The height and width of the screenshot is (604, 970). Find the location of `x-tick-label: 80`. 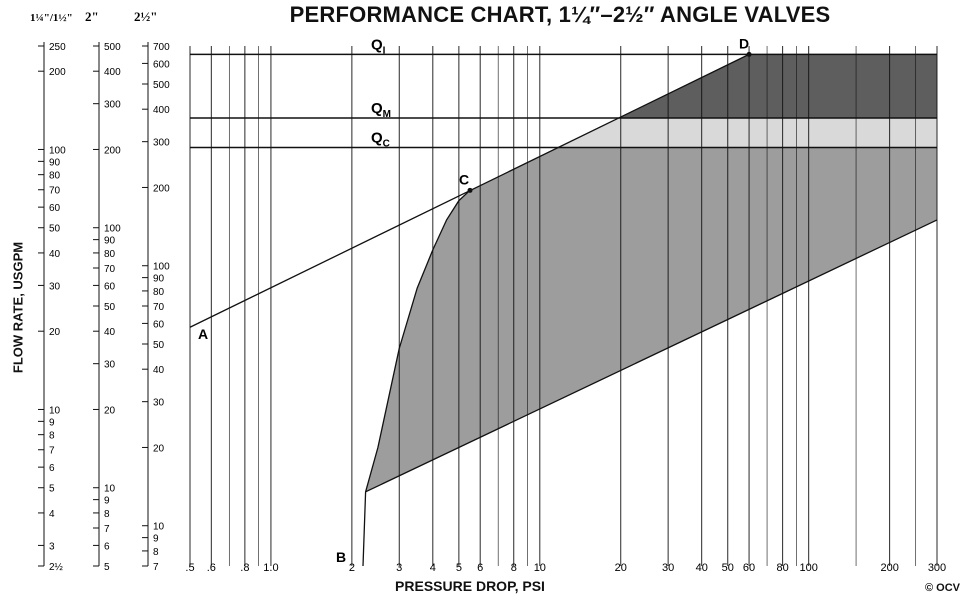

x-tick-label: 80 is located at coordinates (783, 568).